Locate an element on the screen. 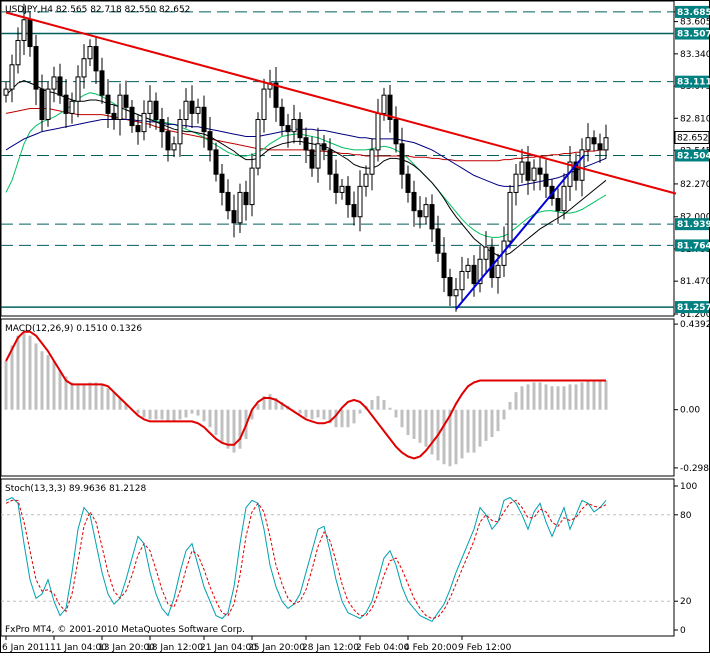 The height and width of the screenshot is (657, 710). stoch-title: Stoch(13,3,3) 89.9636 81.2128 is located at coordinates (75, 489).